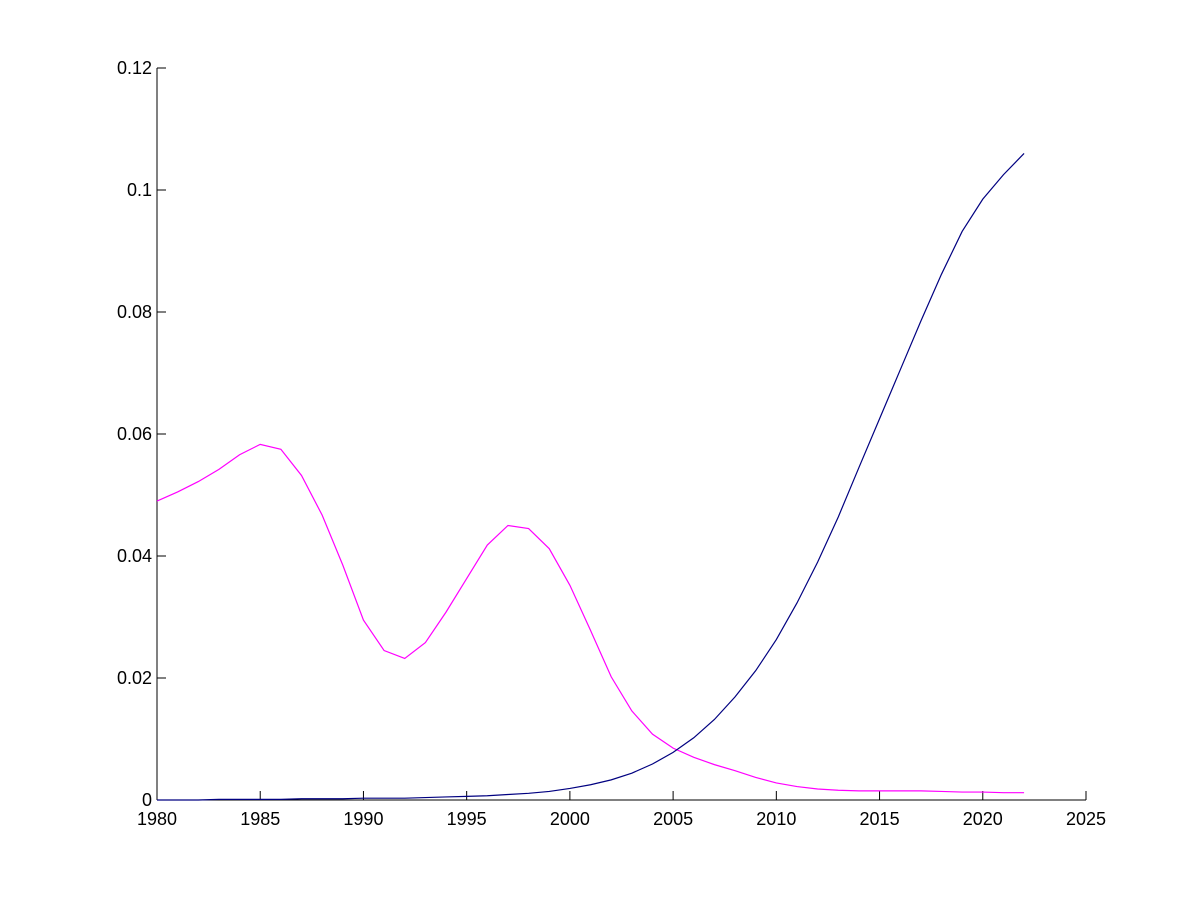 This screenshot has height=900, width=1200. What do you see at coordinates (134, 312) in the screenshot?
I see `y-tick-label: 0.08` at bounding box center [134, 312].